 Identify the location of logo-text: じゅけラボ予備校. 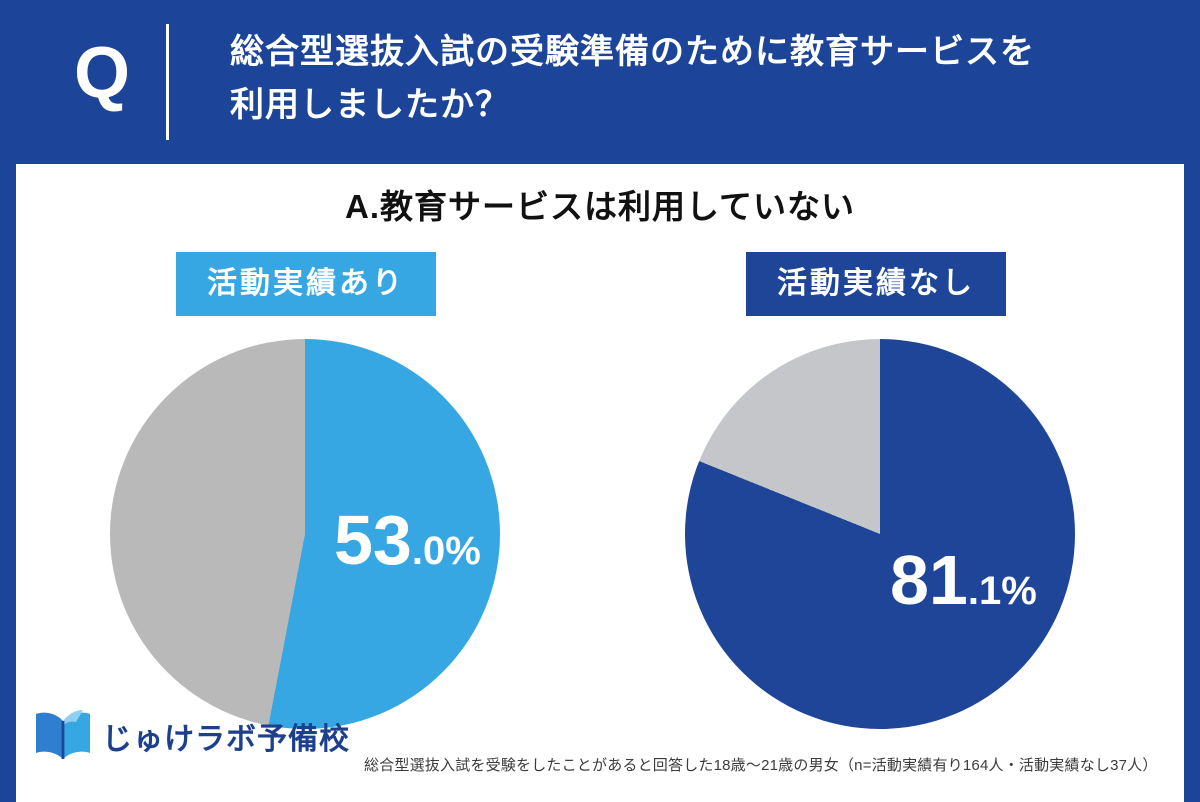
(226, 739).